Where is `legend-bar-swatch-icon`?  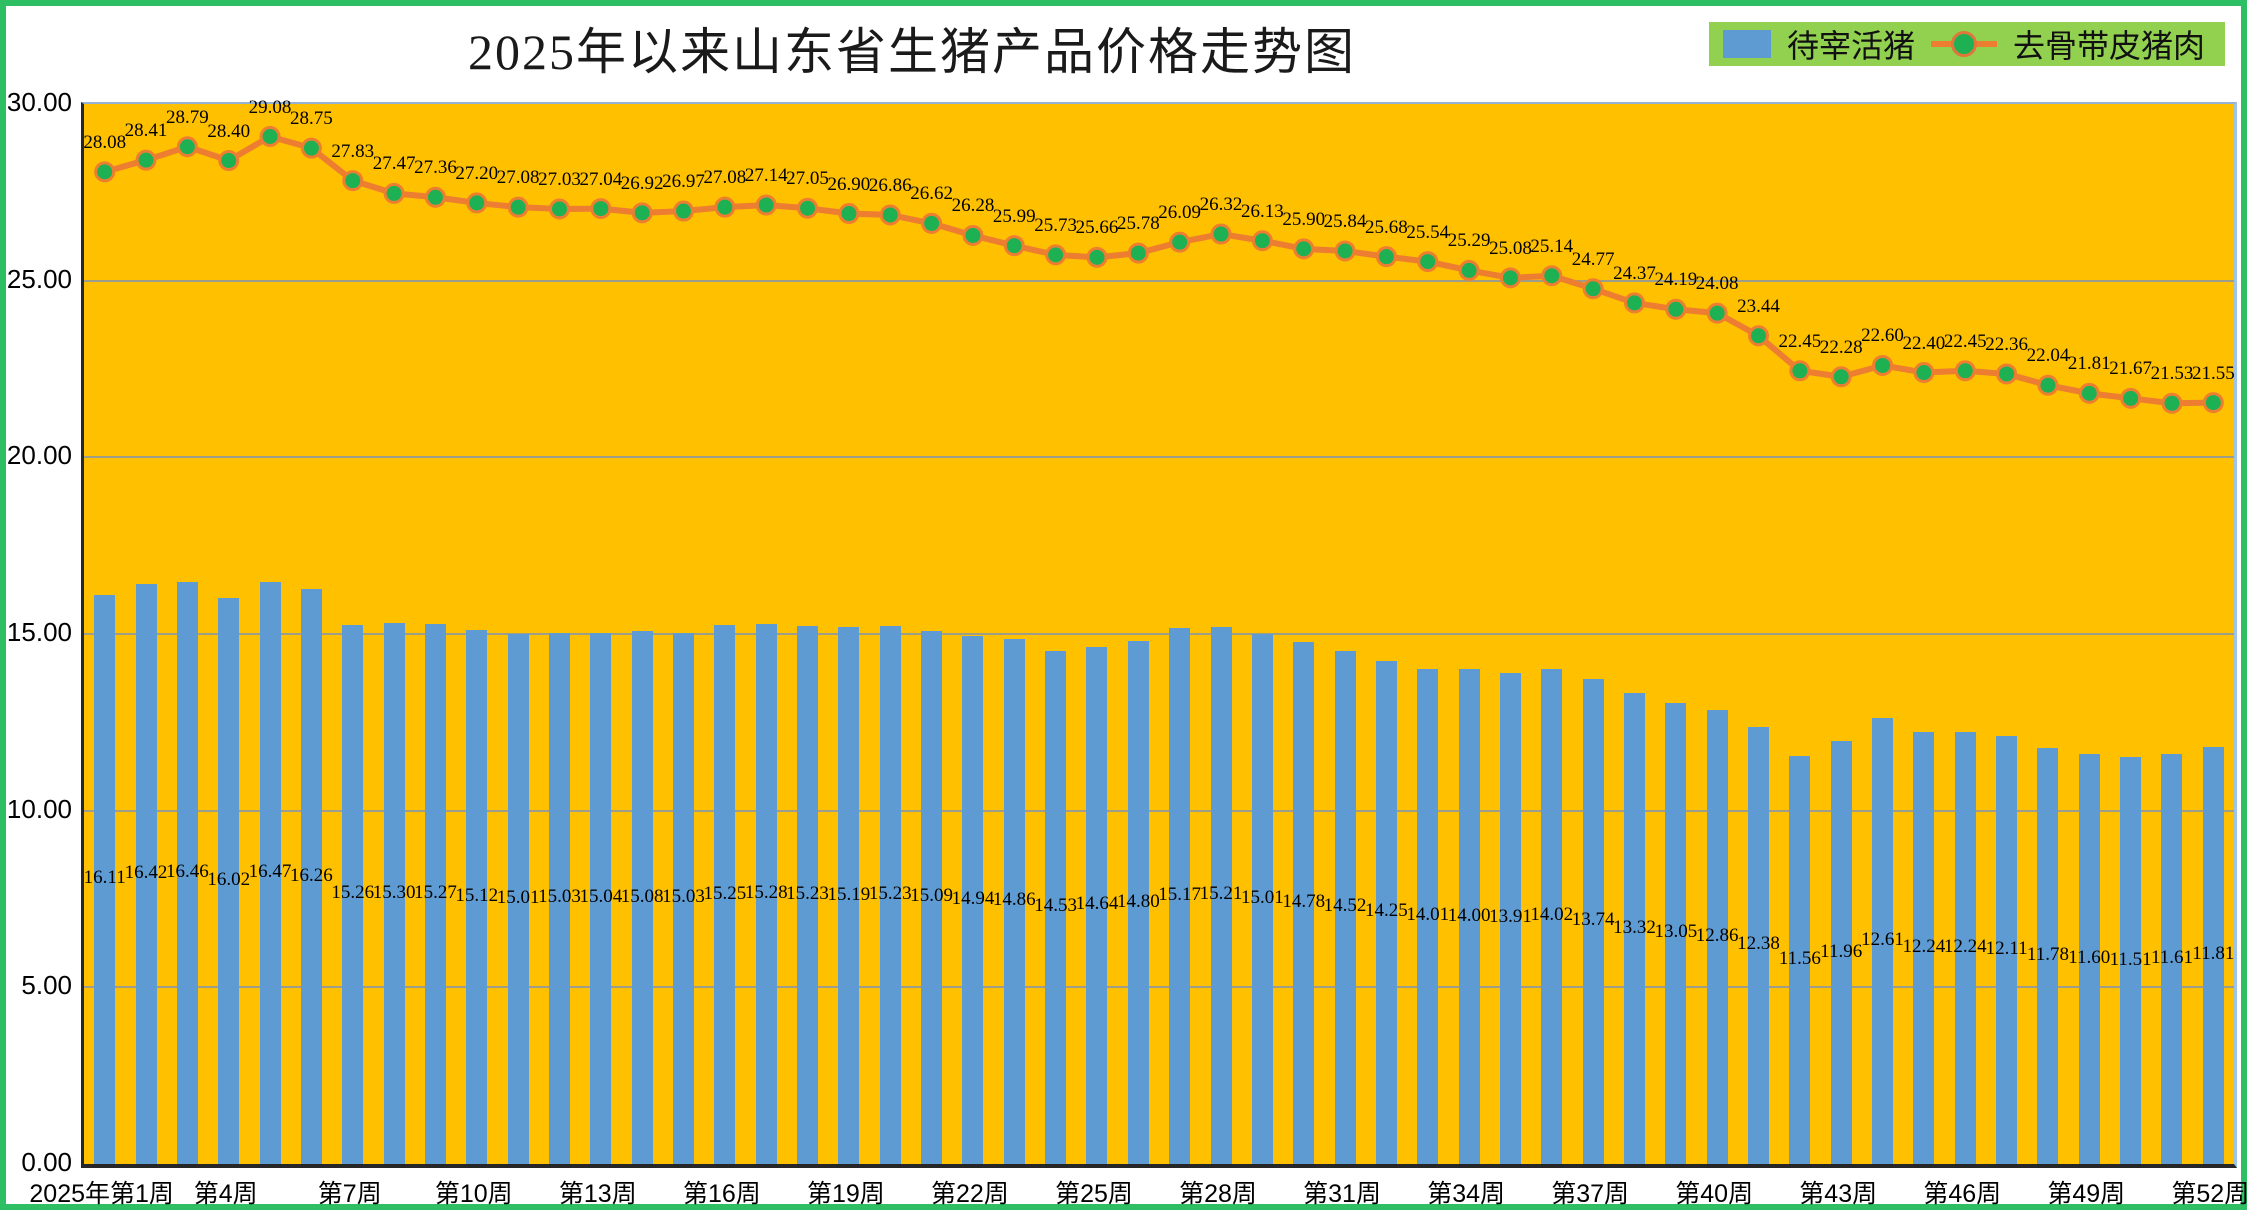
legend-bar-swatch-icon is located at coordinates (1746, 44).